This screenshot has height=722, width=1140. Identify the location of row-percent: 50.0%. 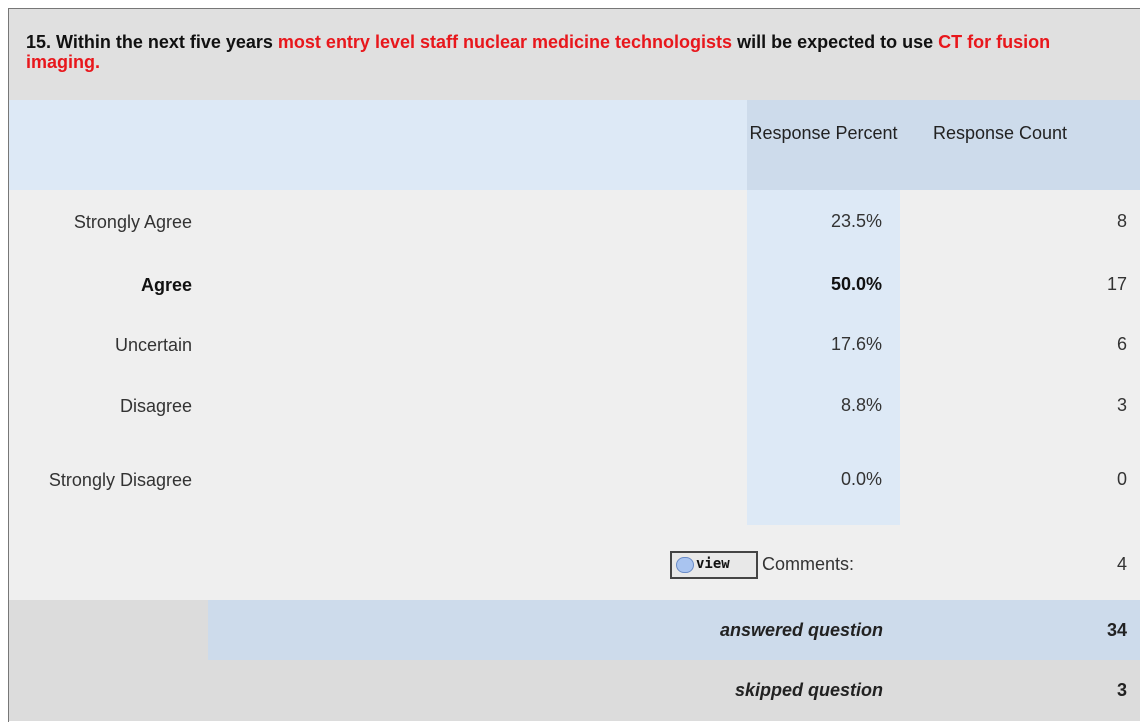
(856, 284).